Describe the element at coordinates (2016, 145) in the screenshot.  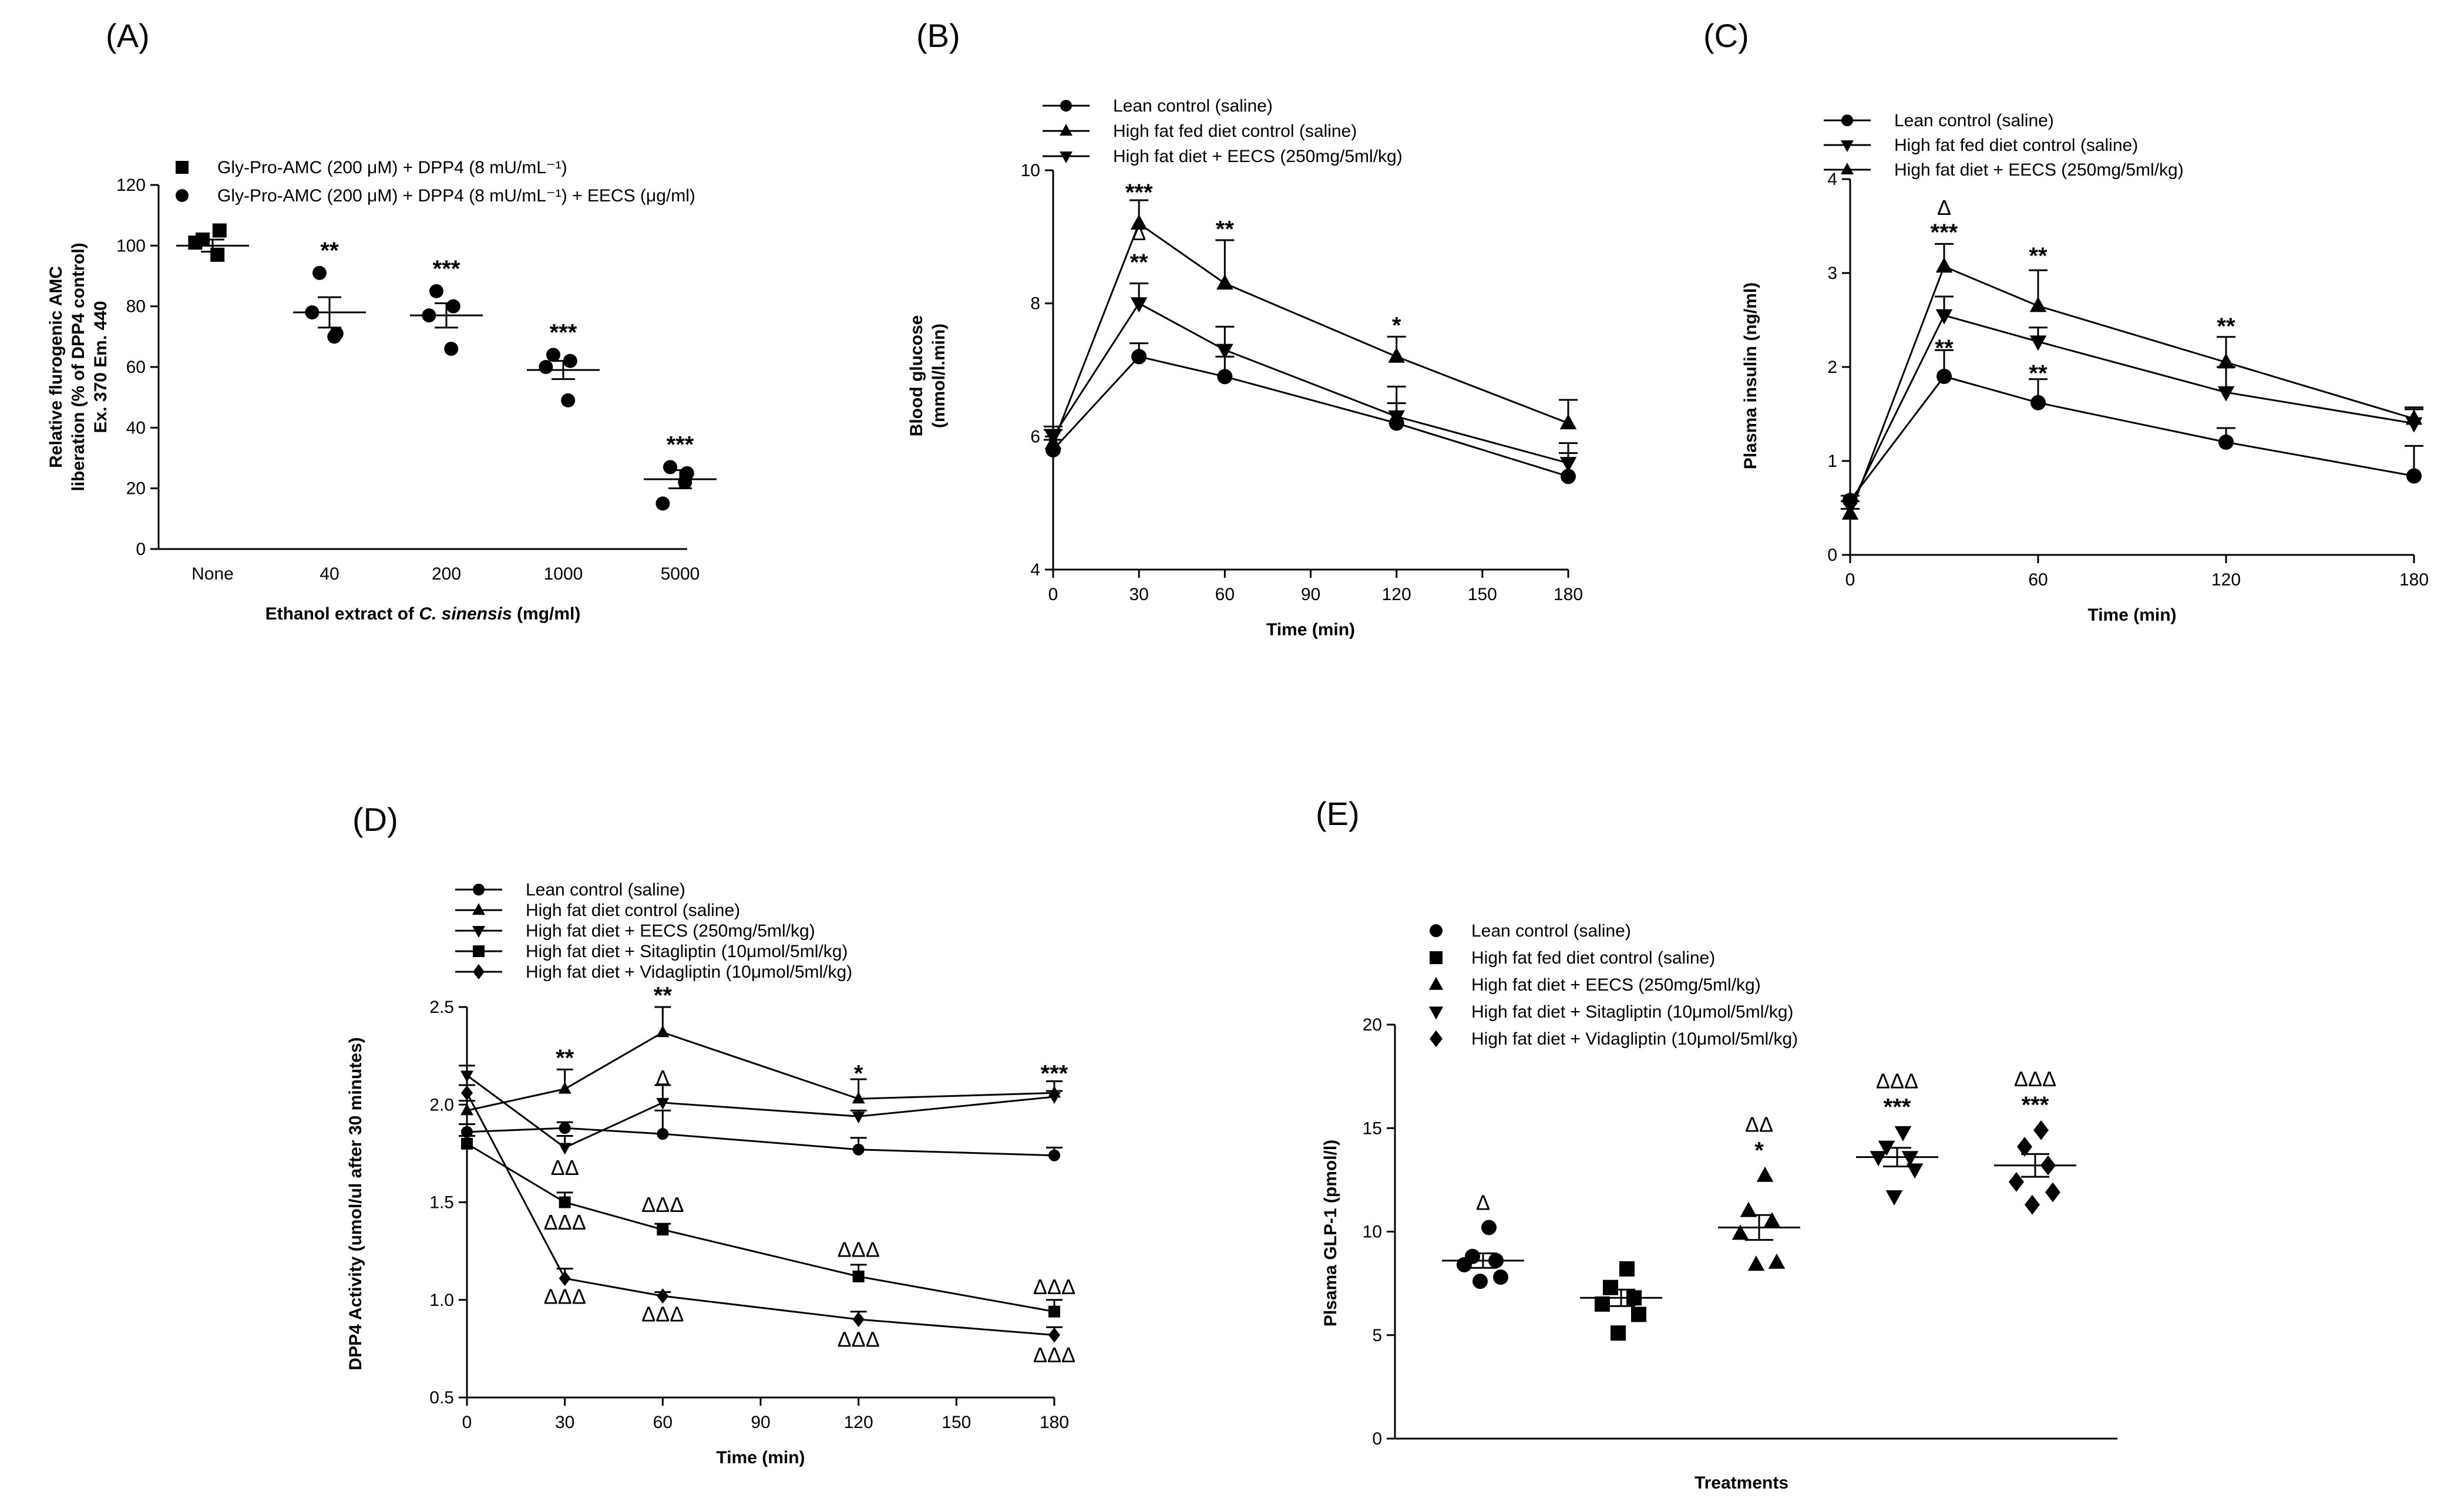
I see `legend-c-label: High fat fed diet control (saline)` at that location.